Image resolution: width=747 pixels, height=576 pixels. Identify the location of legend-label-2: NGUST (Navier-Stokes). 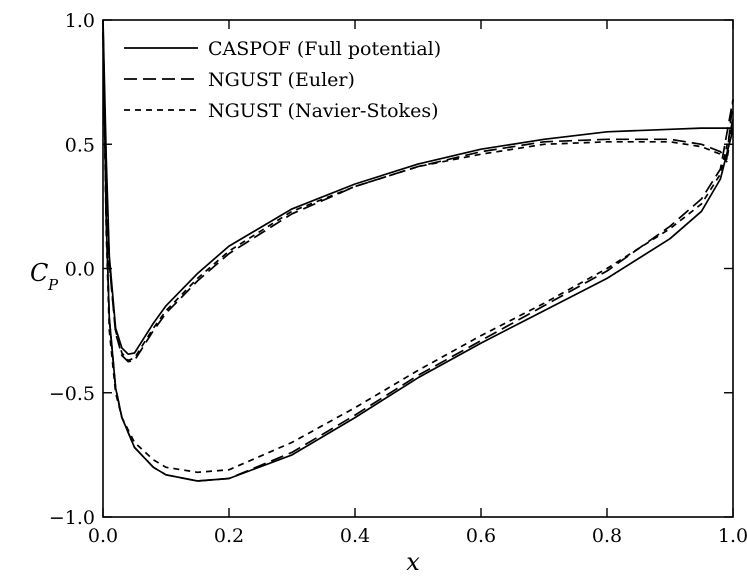
(323, 111).